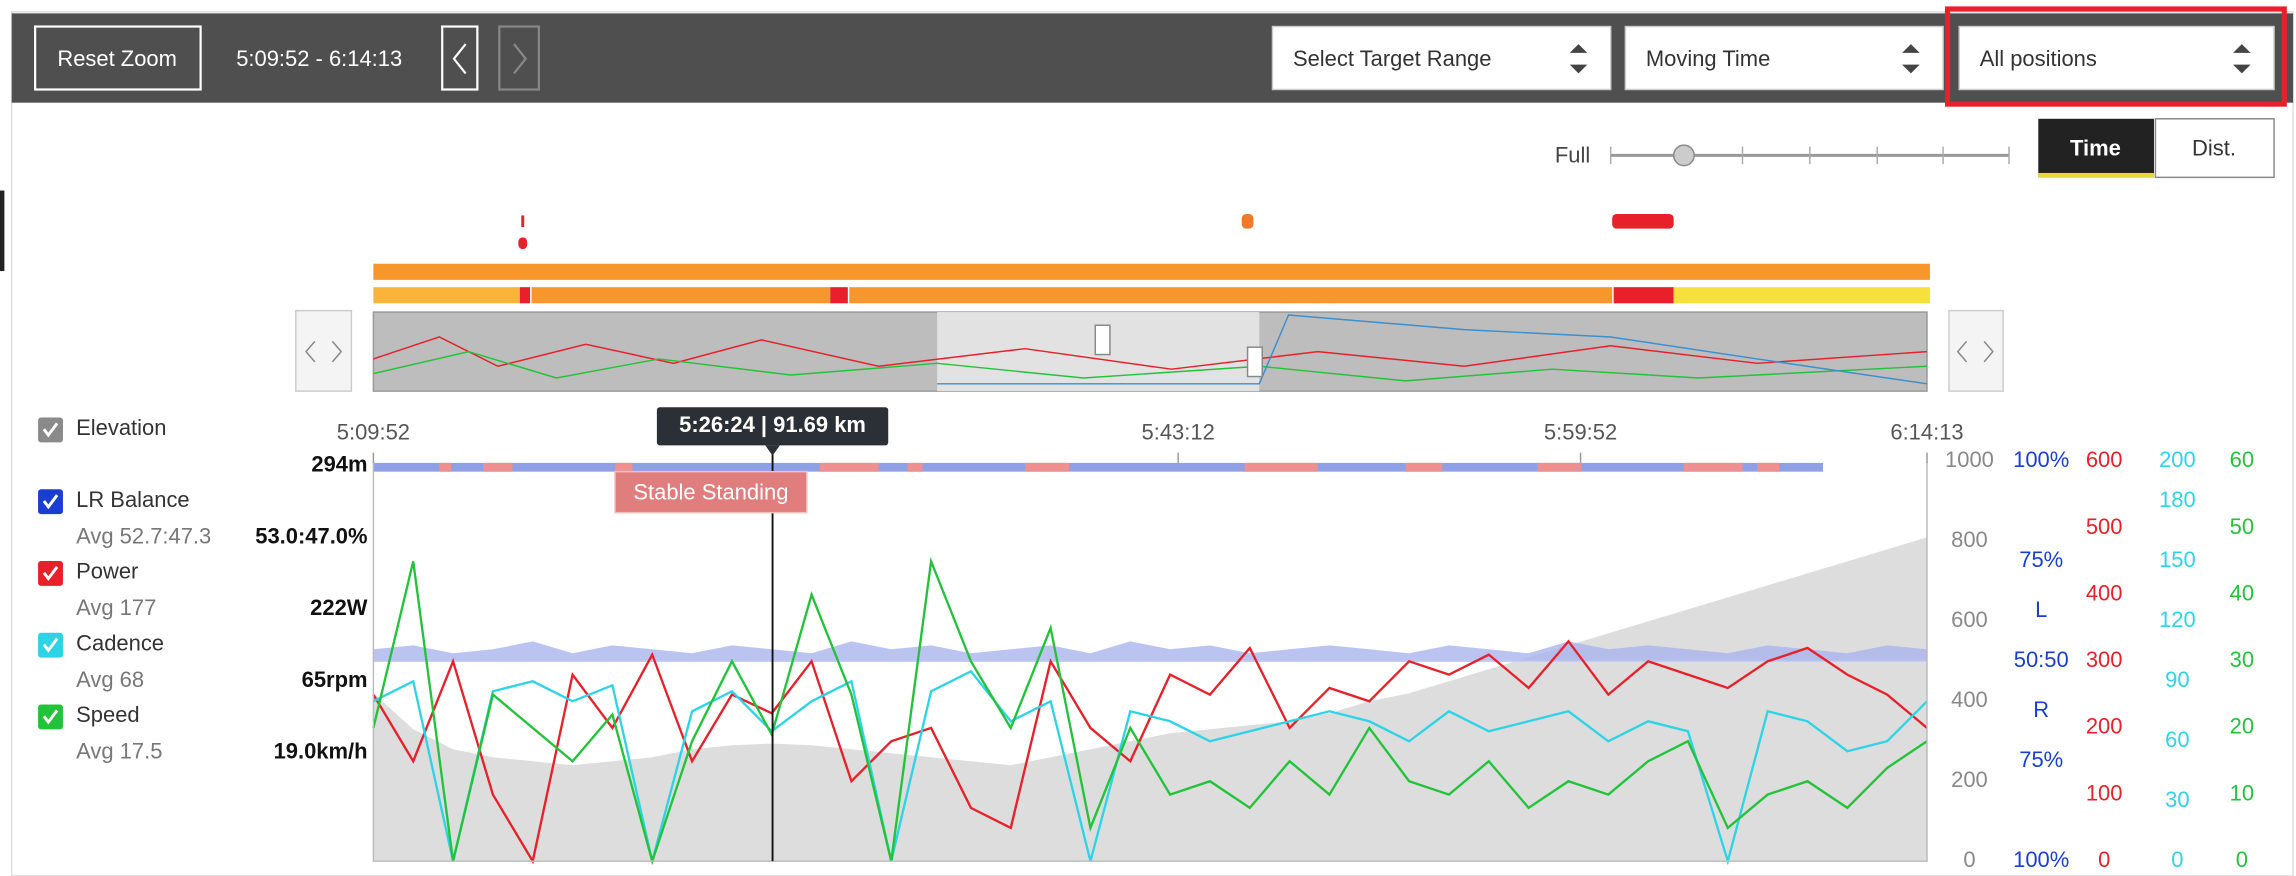 The height and width of the screenshot is (876, 2296). I want to click on minimap-prev, so click(324, 350).